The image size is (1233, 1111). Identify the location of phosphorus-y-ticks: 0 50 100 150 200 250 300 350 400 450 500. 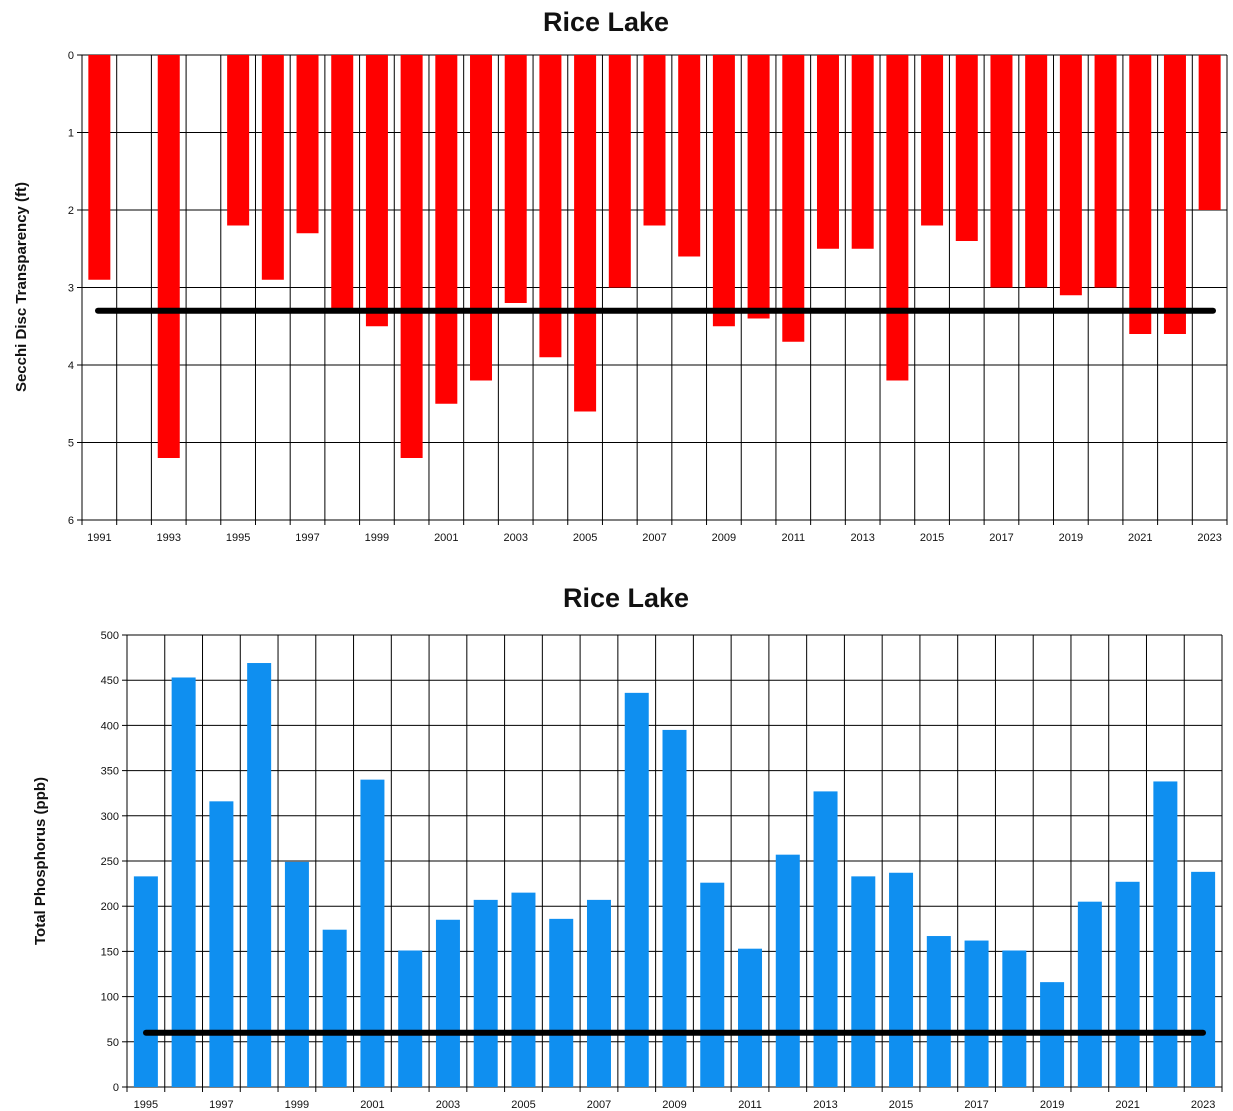
(110, 862).